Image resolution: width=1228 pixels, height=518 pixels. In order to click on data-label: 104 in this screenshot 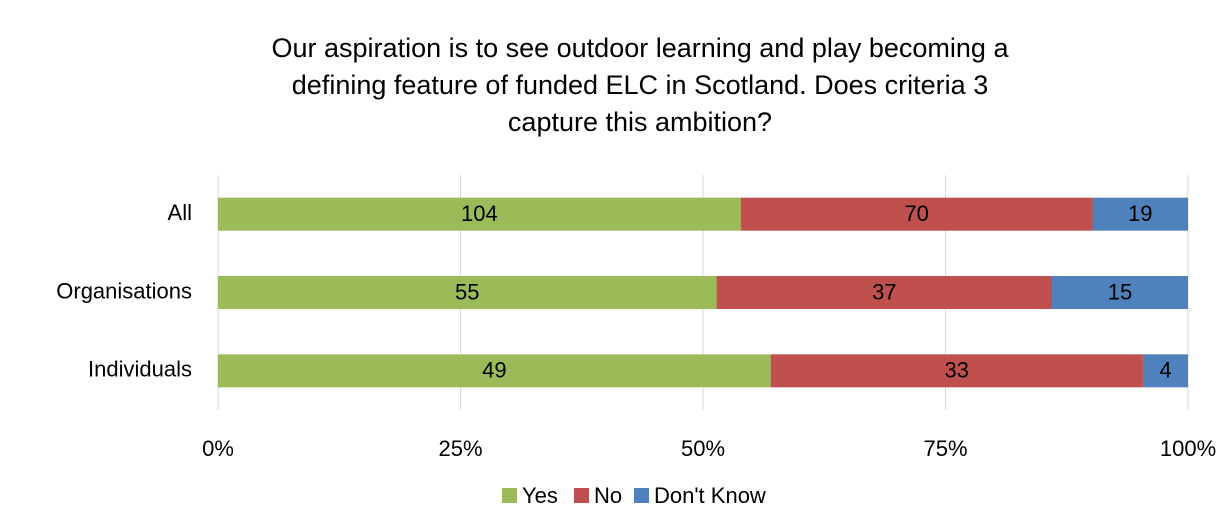, I will do `click(479, 213)`.